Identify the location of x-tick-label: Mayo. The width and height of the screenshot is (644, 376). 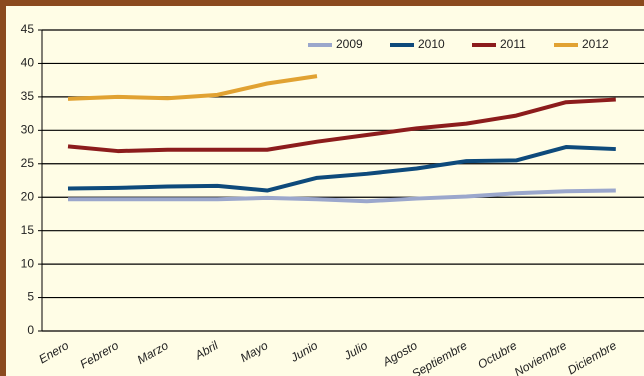
(254, 351).